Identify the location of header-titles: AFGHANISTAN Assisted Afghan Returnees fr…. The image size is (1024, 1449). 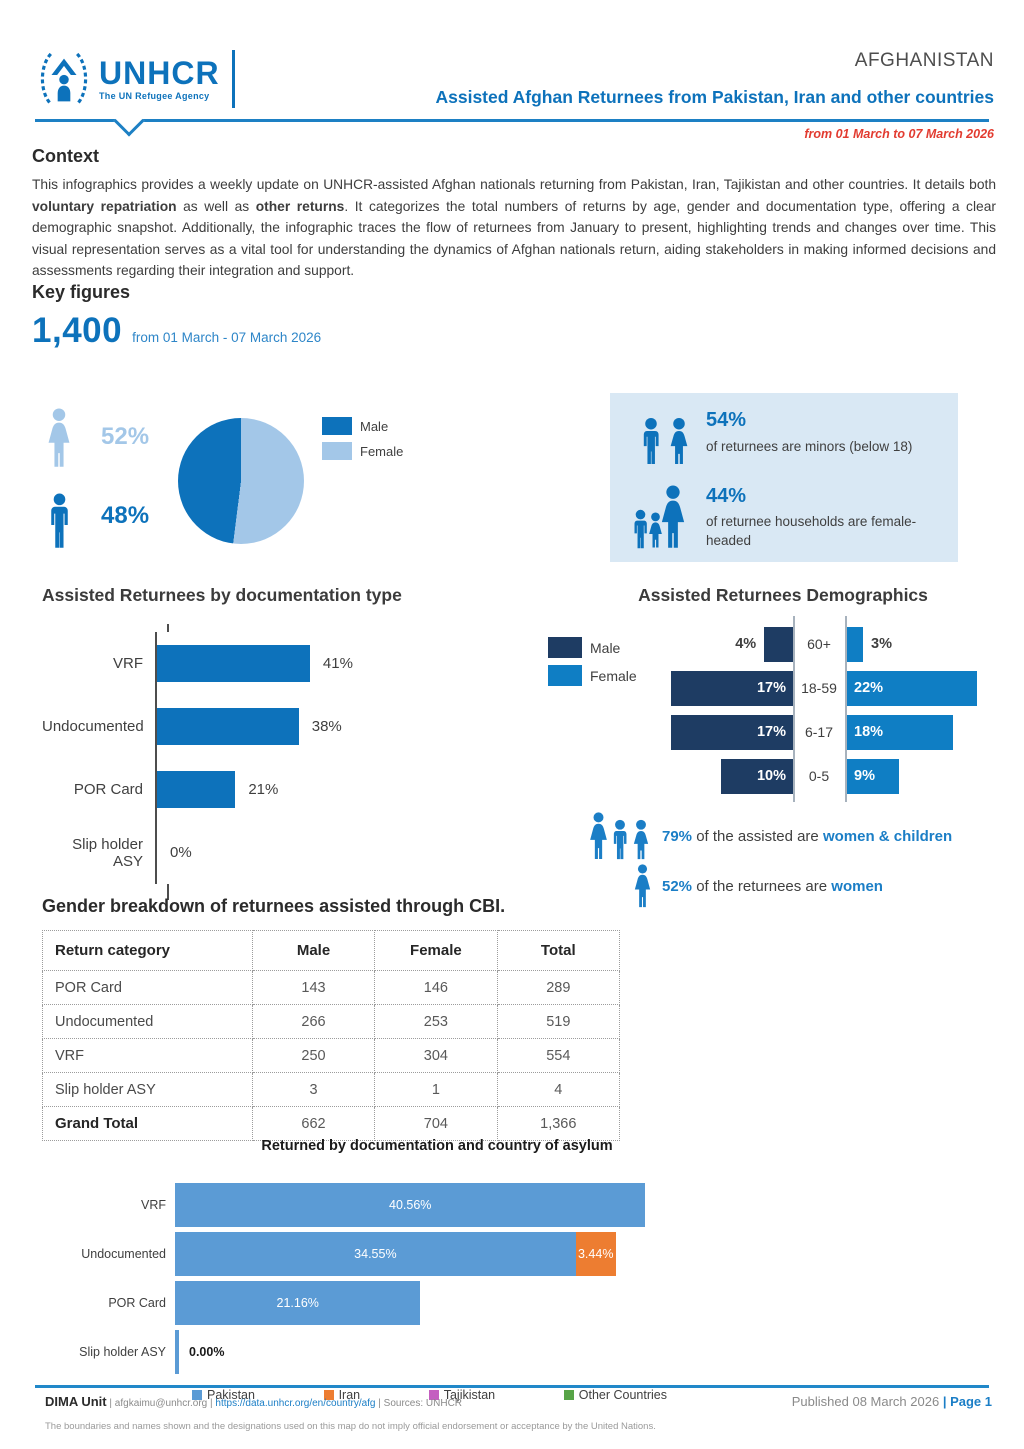
(714, 79).